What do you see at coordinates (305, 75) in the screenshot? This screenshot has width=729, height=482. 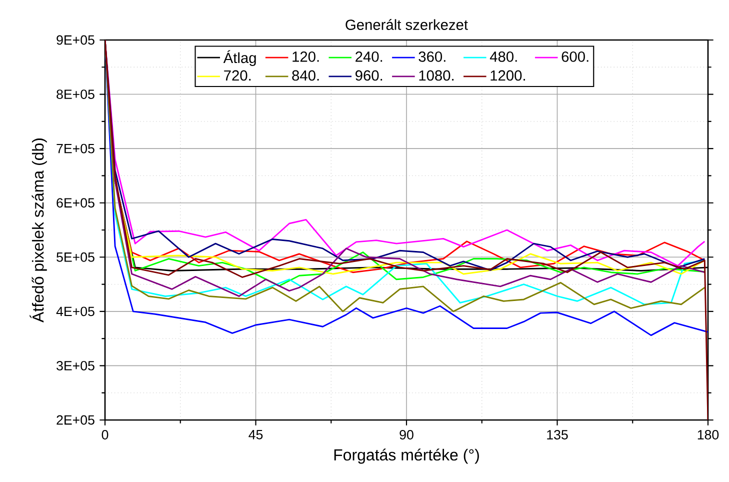 I see `legend-label: 840.` at bounding box center [305, 75].